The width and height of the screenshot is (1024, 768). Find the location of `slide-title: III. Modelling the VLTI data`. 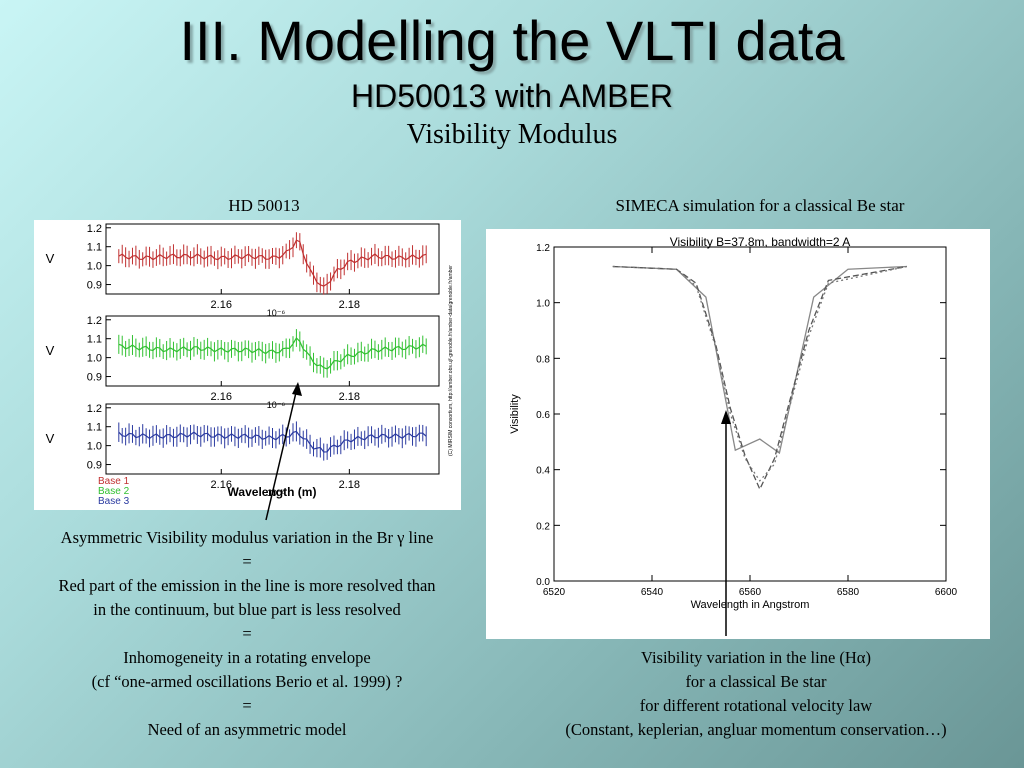

slide-title: III. Modelling the VLTI data is located at coordinates (512, 40).